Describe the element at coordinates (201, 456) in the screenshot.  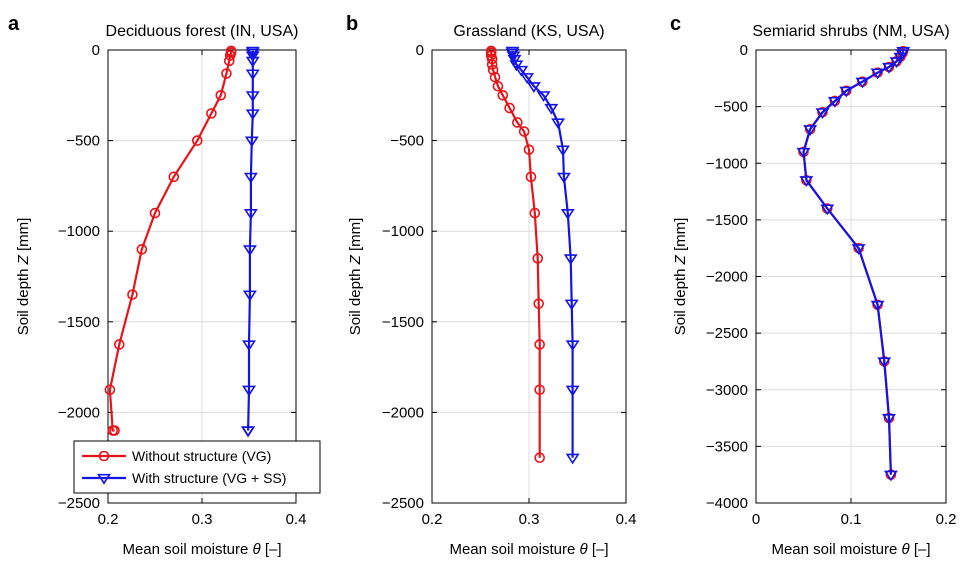
I see `legend-entry: Without structure (VG)` at that location.